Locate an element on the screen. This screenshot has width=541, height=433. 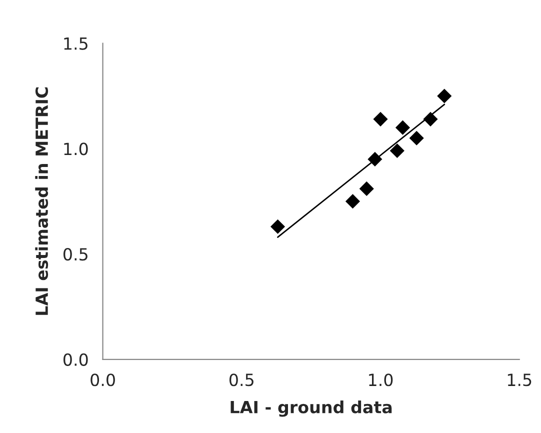
x-tick-label: 0.5 is located at coordinates (241, 380).